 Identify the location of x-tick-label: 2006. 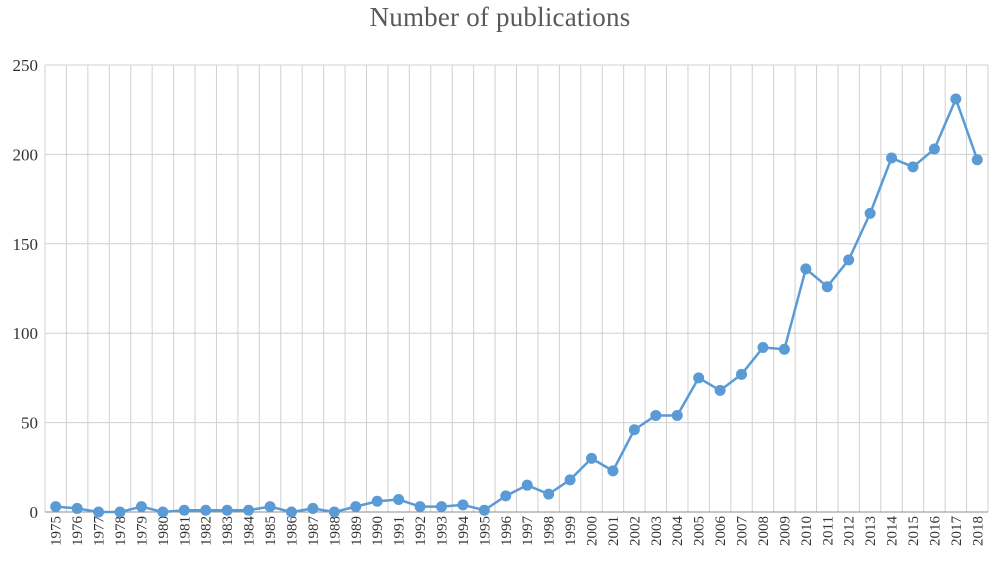
(721, 531).